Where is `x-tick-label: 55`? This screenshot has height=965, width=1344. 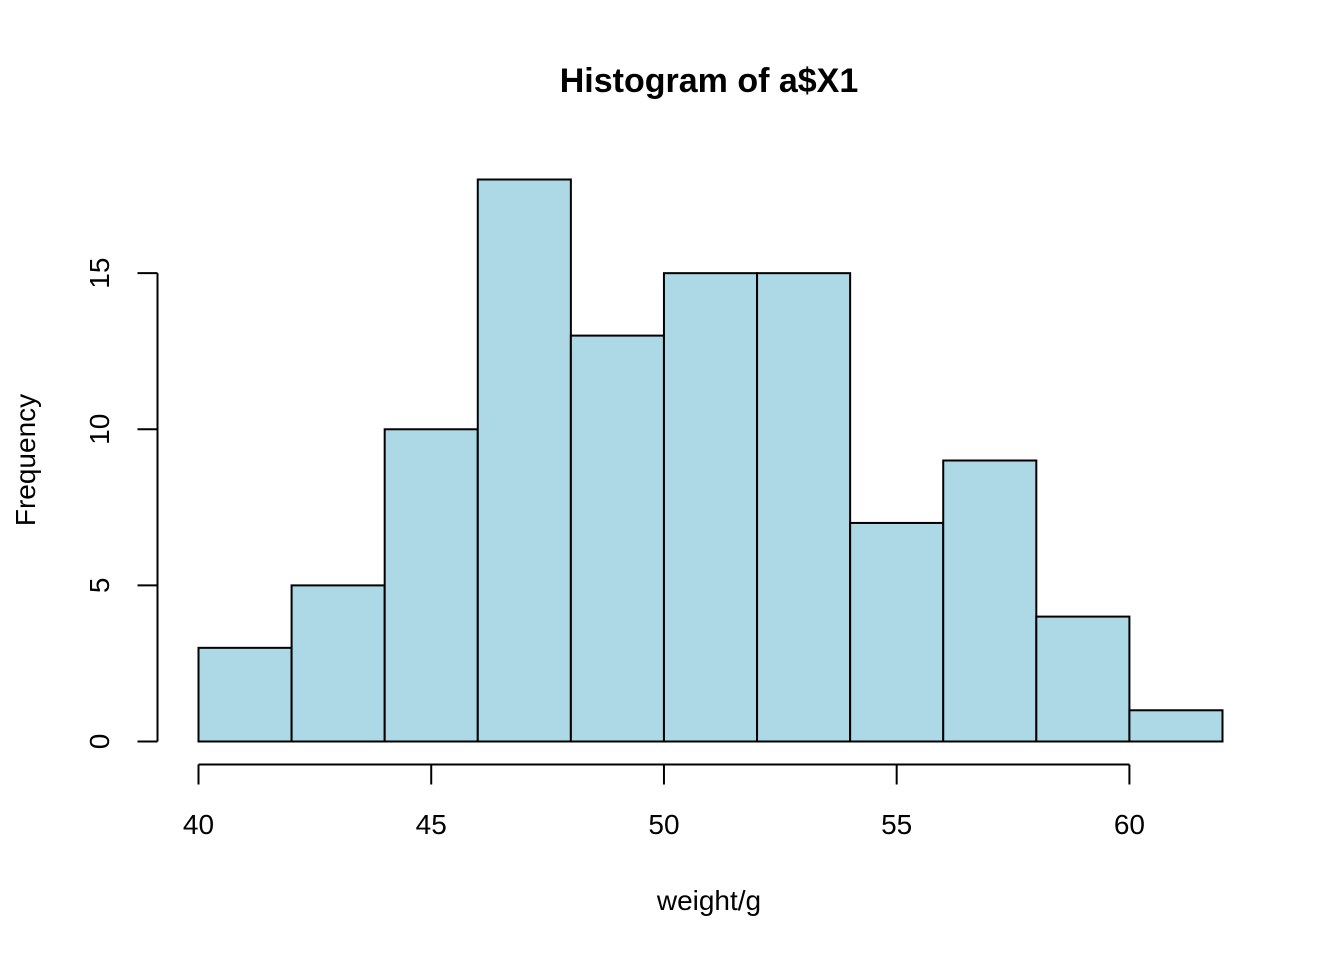
x-tick-label: 55 is located at coordinates (896, 824).